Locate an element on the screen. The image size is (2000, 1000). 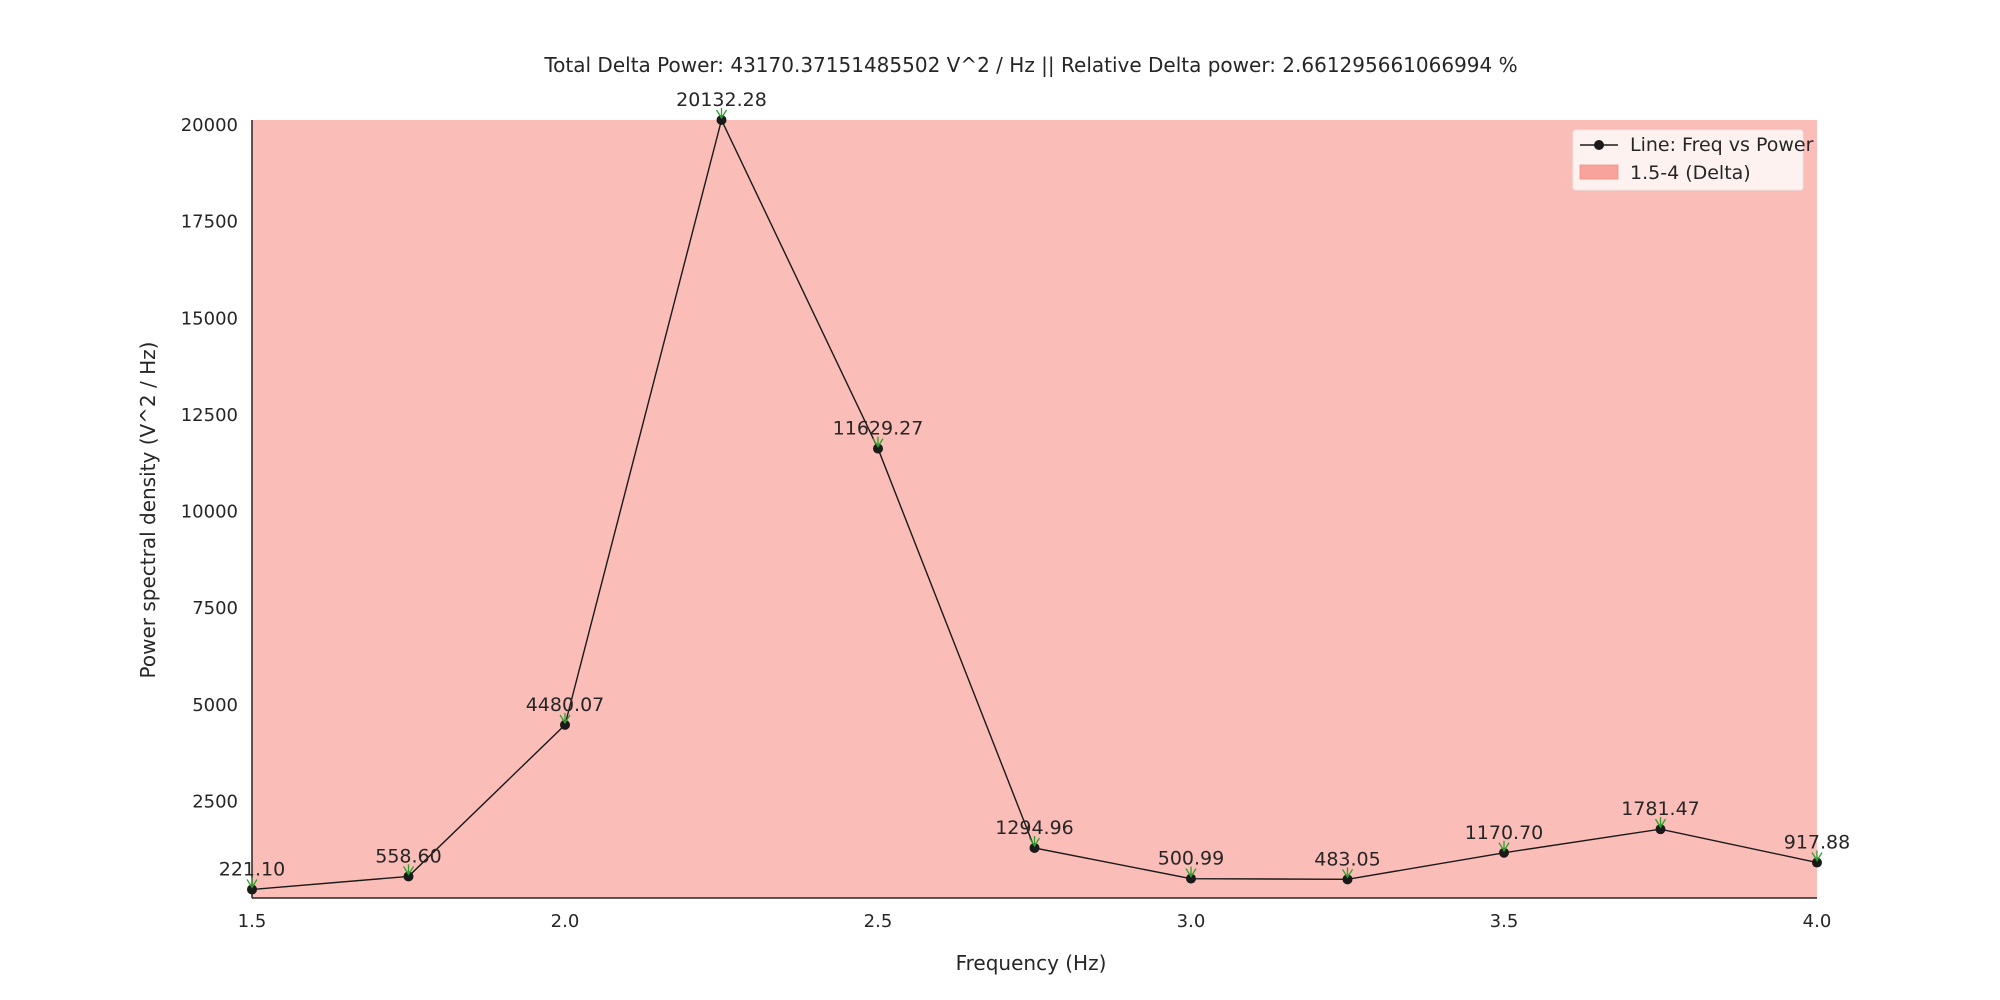
y-axis-title: Power spectral density (V^2 / Hz) is located at coordinates (148, 510).